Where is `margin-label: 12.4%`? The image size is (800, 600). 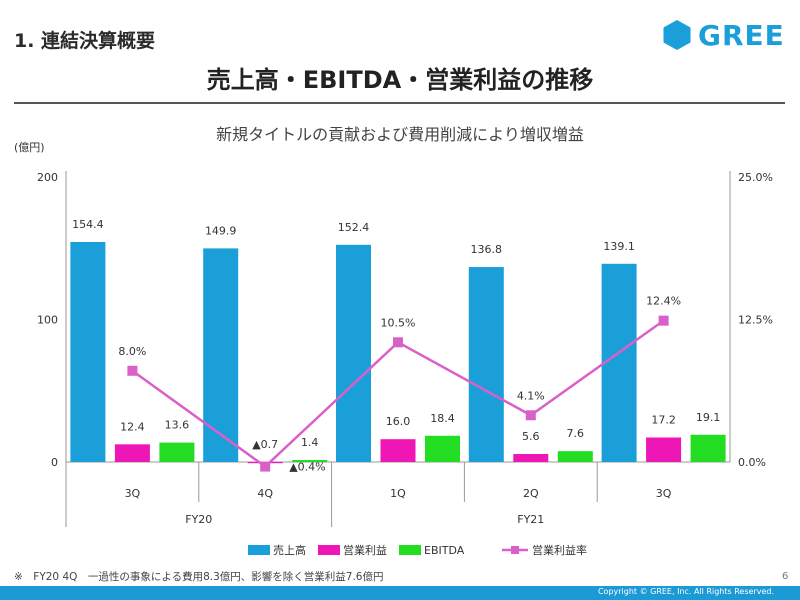
margin-label: 12.4% is located at coordinates (663, 301).